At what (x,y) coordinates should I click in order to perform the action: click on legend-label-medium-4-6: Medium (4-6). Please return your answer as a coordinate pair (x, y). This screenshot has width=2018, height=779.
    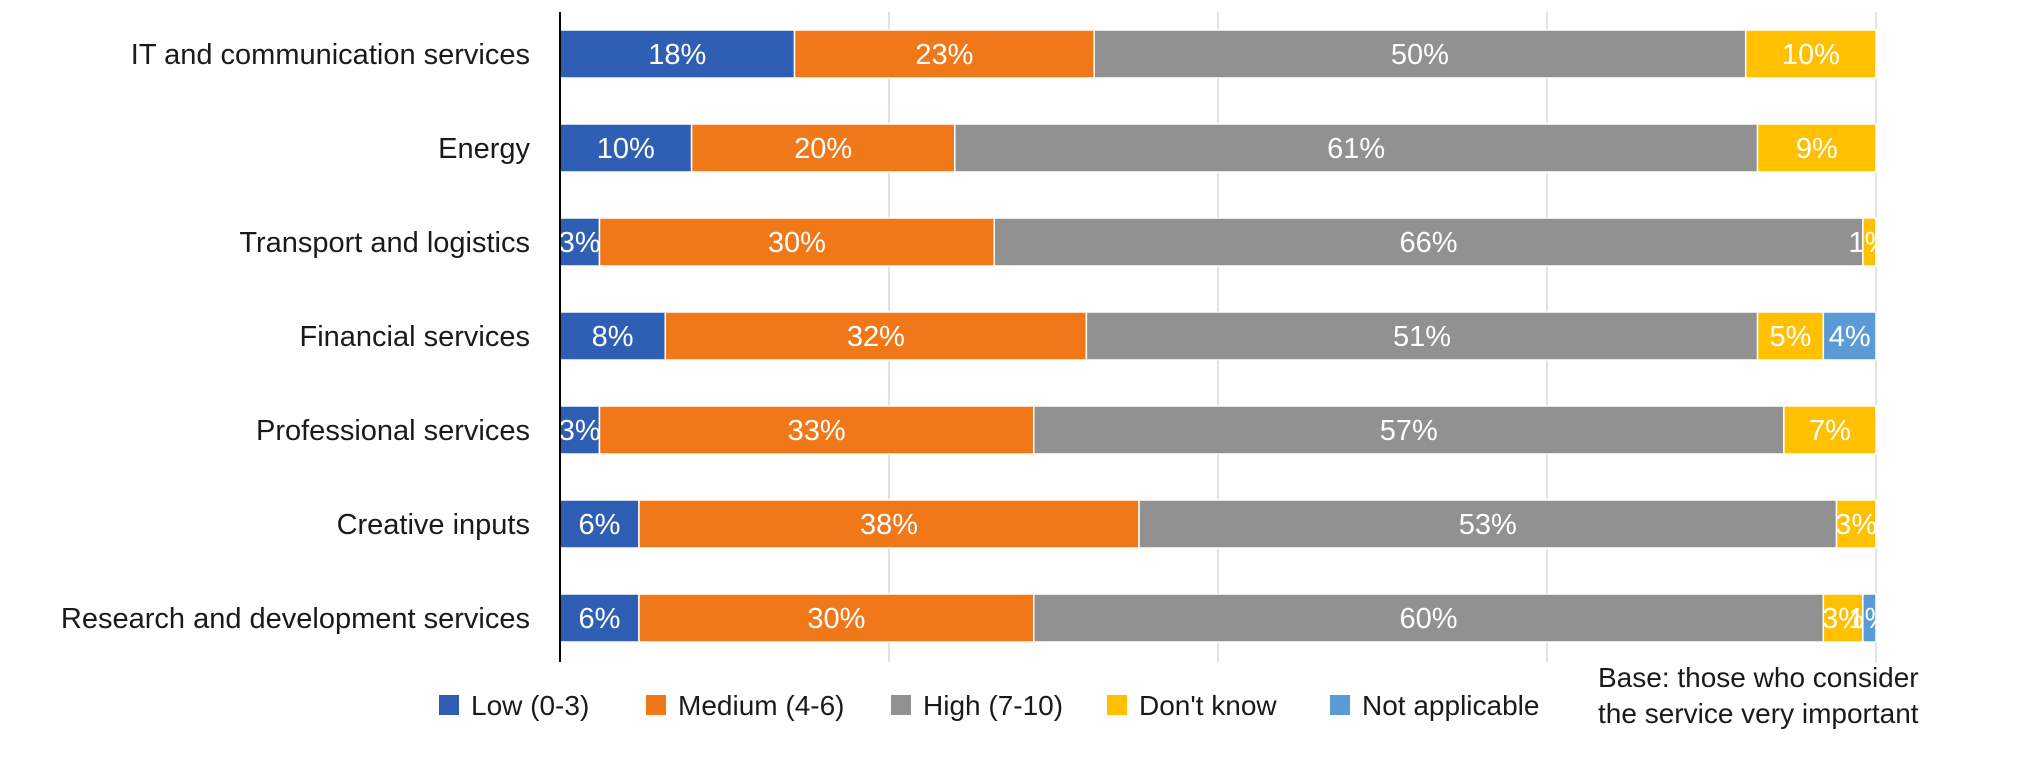
    Looking at the image, I should click on (761, 705).